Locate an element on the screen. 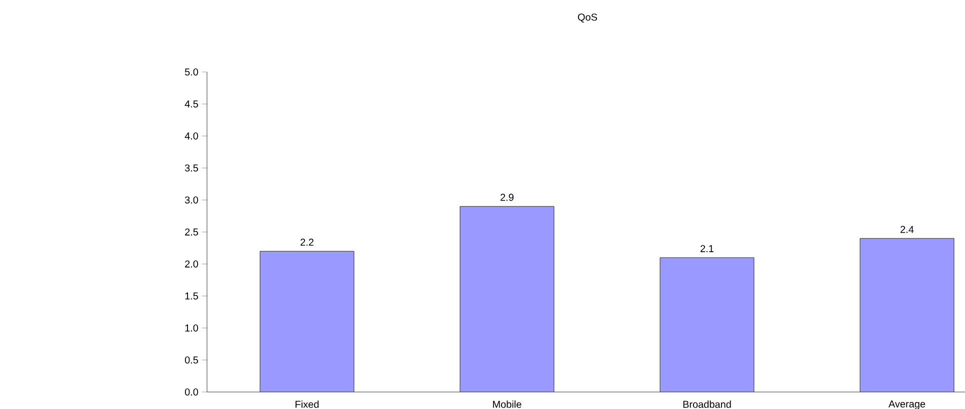 The height and width of the screenshot is (409, 965). data-label: 2.1 is located at coordinates (707, 248).